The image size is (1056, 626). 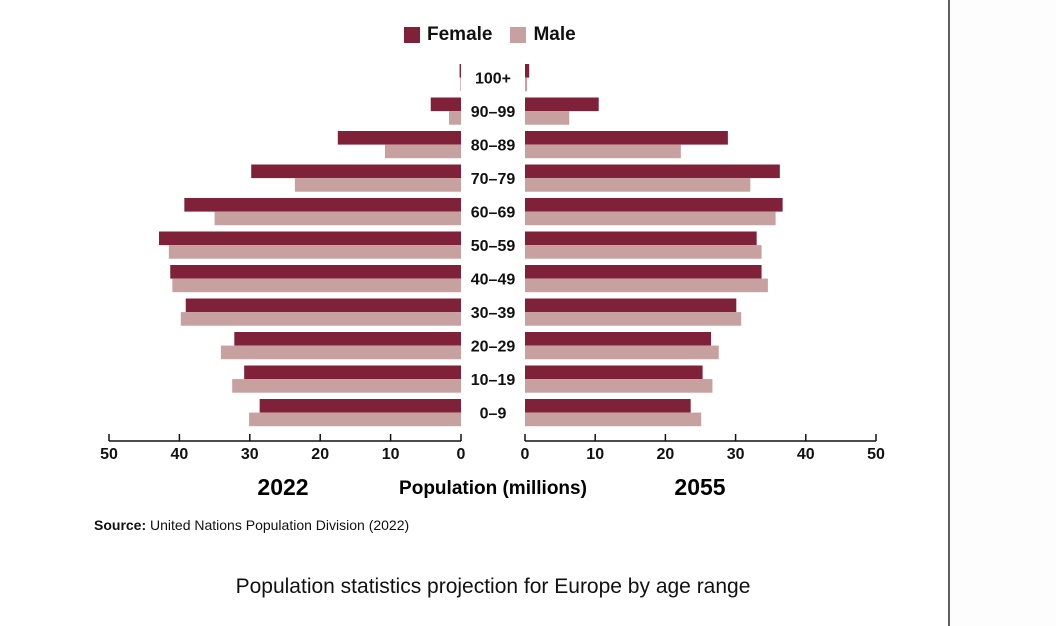 What do you see at coordinates (493, 313) in the screenshot?
I see `age-label: 30–39` at bounding box center [493, 313].